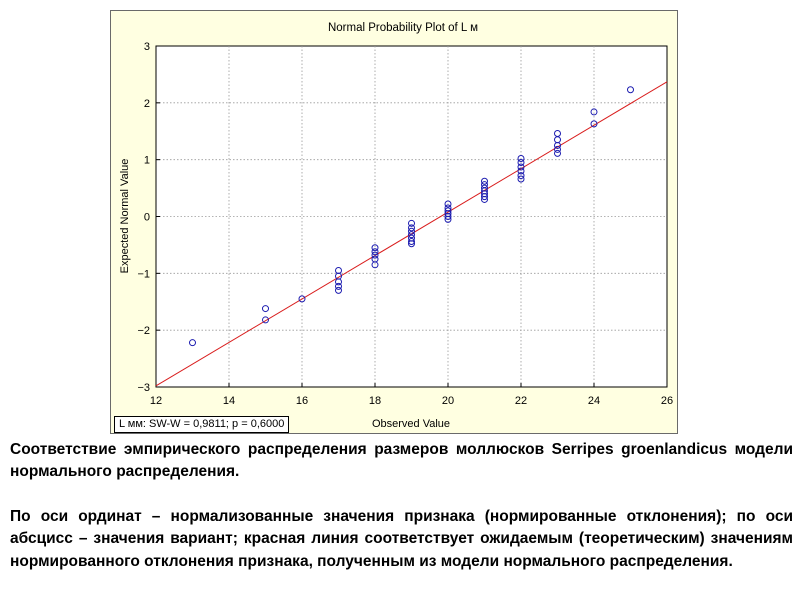 The height and width of the screenshot is (600, 800). I want to click on y-axis-label: Expected Normal Value, so click(125, 216).